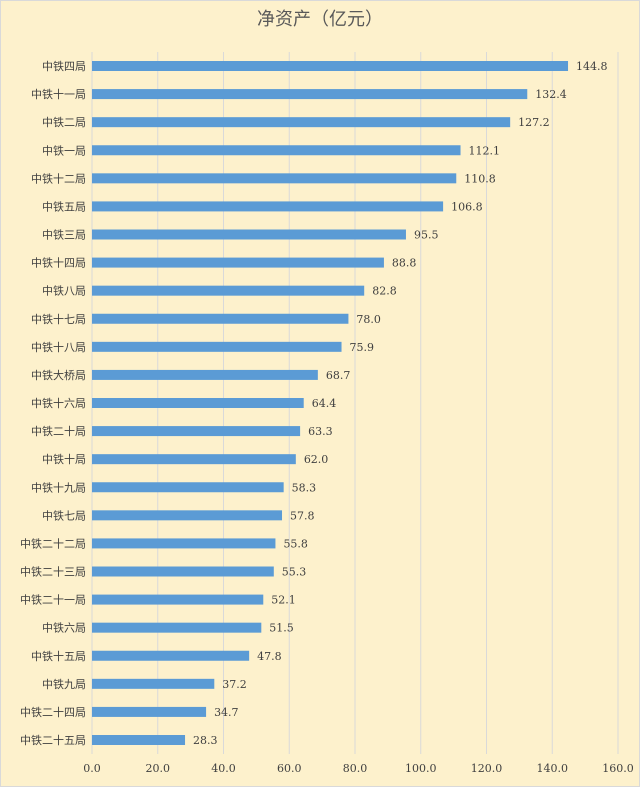 The width and height of the screenshot is (640, 787). What do you see at coordinates (223, 768) in the screenshot?
I see `x-tick-label: 40.0` at bounding box center [223, 768].